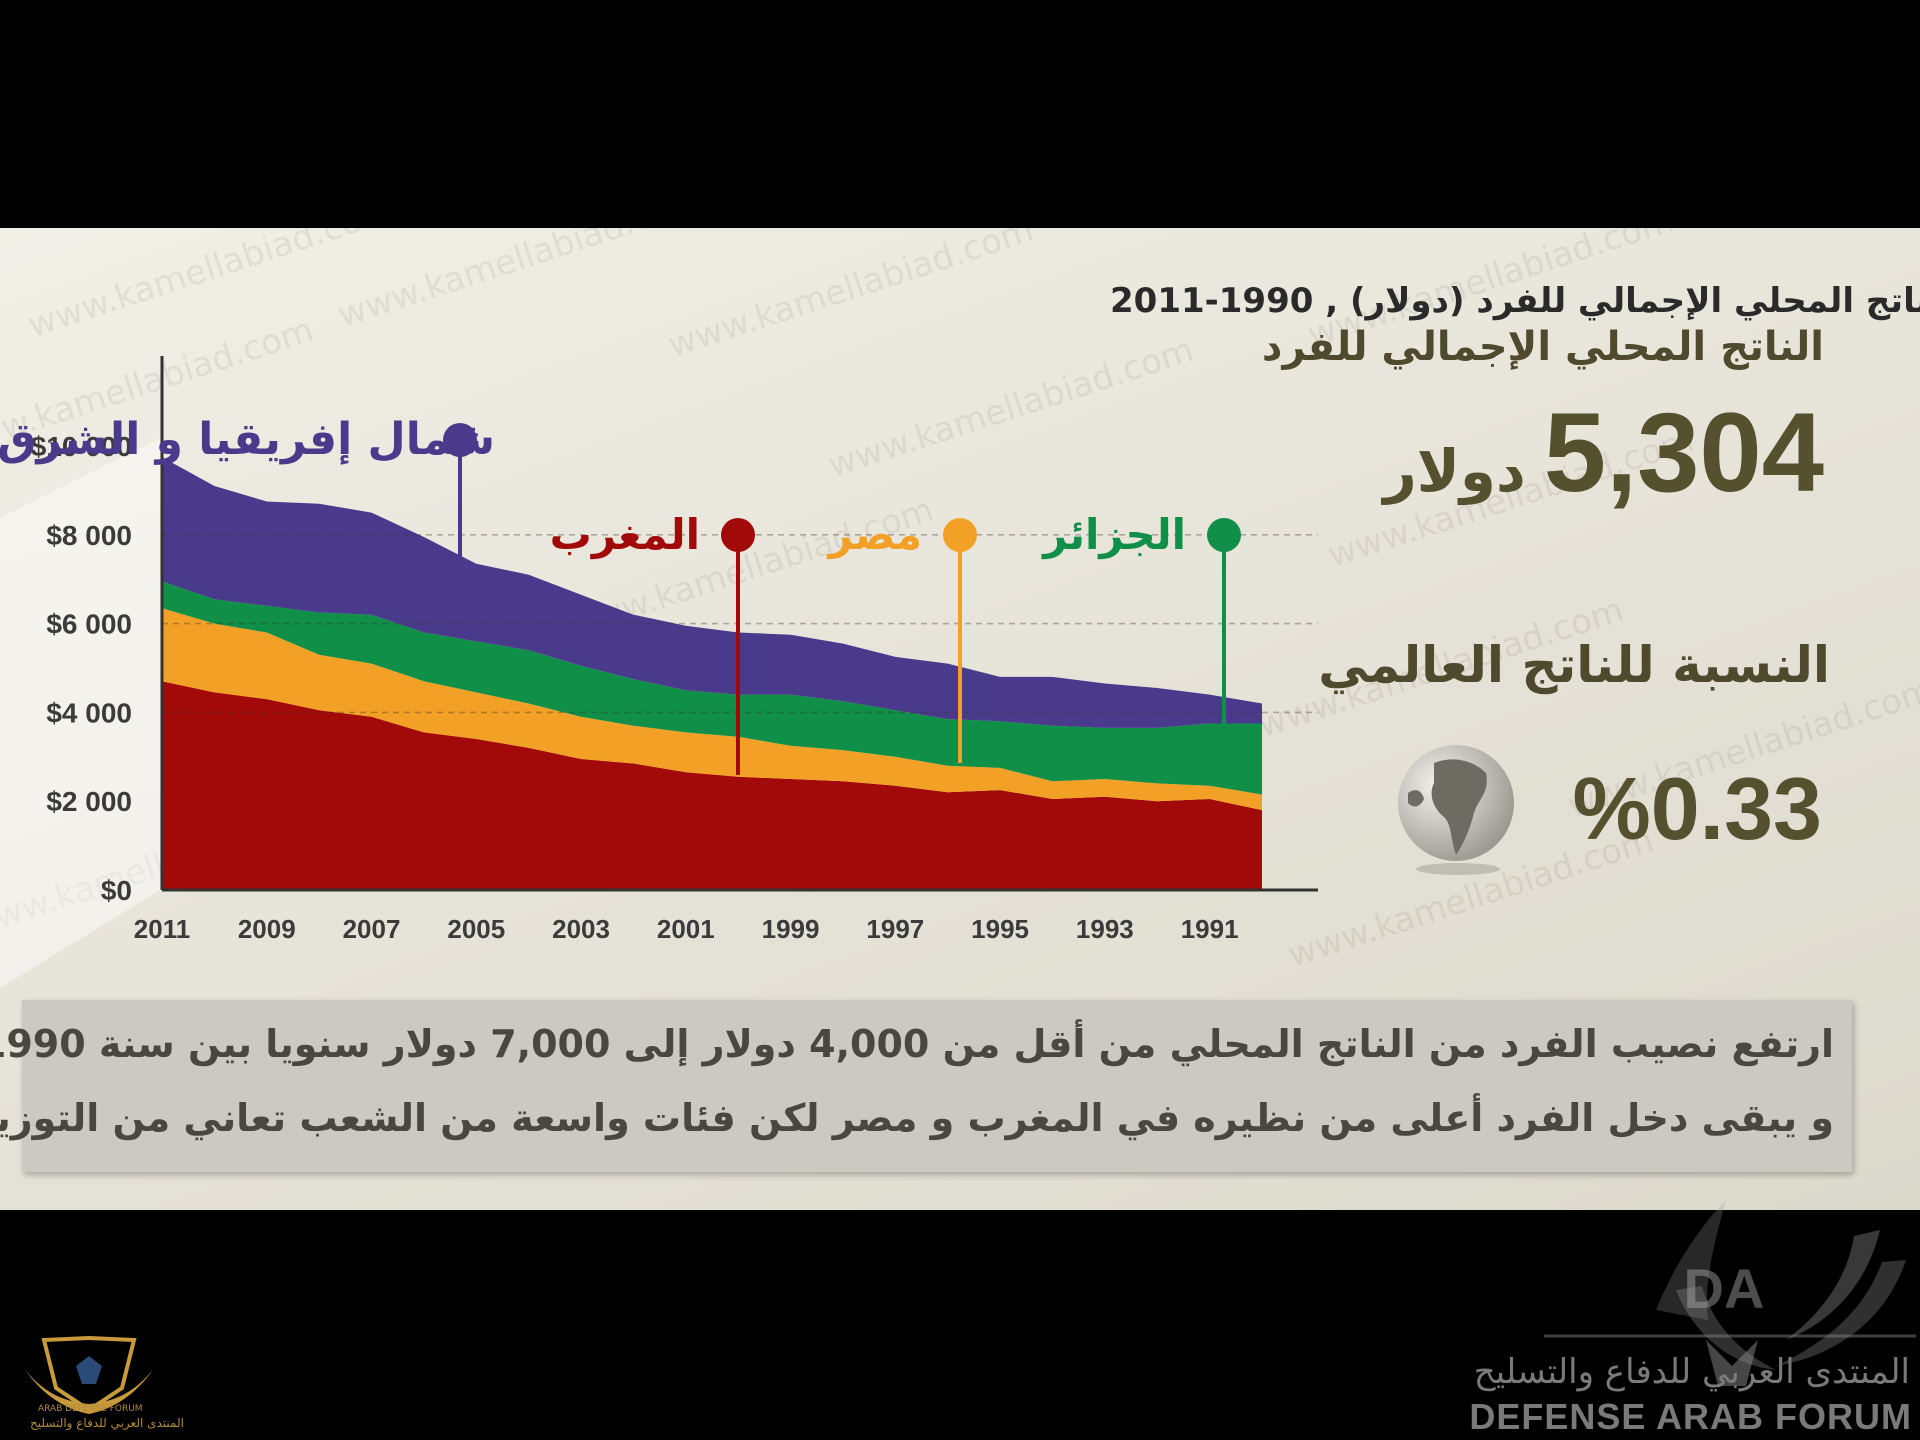 This screenshot has width=1920, height=1440. Describe the element at coordinates (267, 929) in the screenshot. I see `x-tick-label: 2009` at that location.